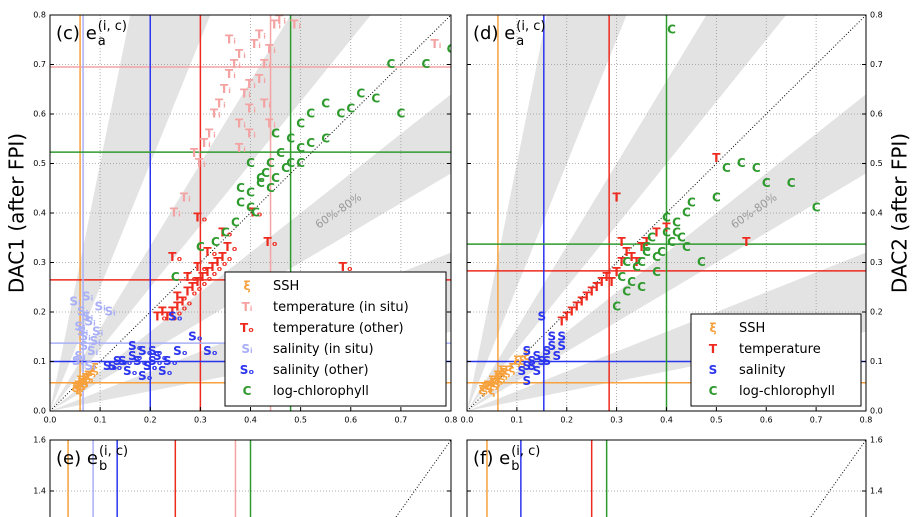  What do you see at coordinates (338, 328) in the screenshot?
I see `legend-label: temperature (other)` at bounding box center [338, 328].